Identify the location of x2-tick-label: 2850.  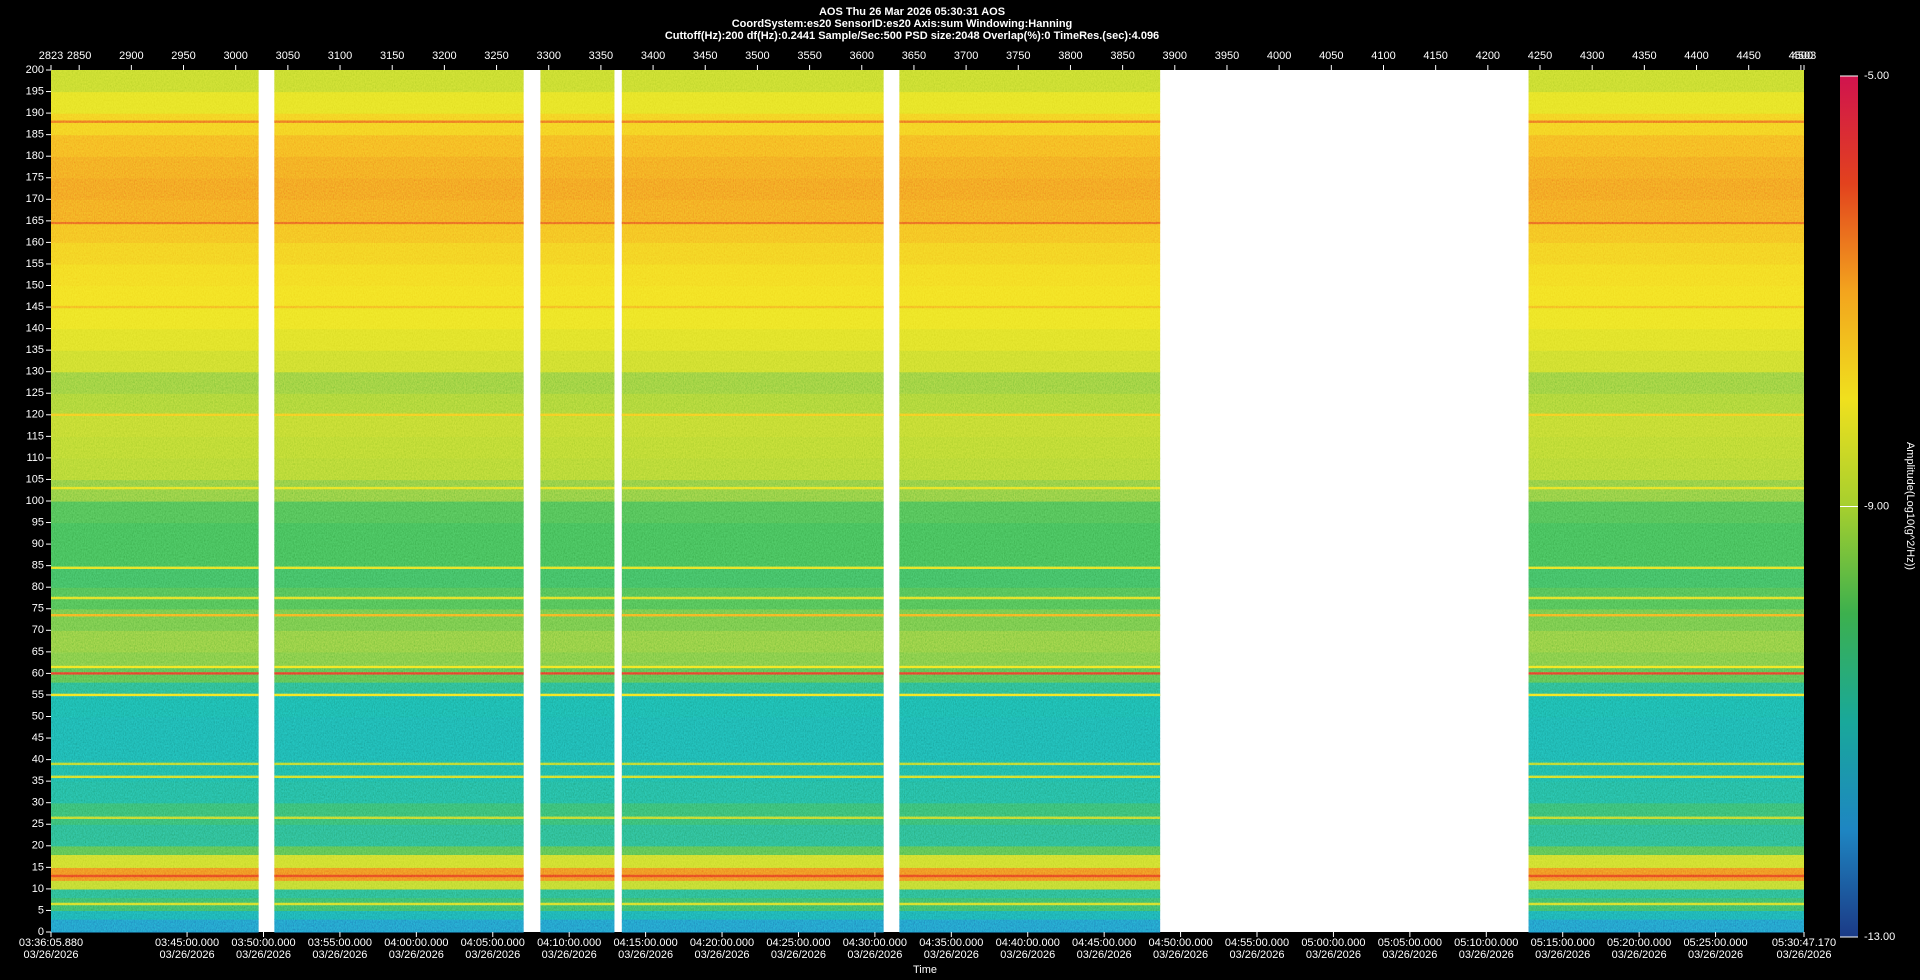
(79, 56).